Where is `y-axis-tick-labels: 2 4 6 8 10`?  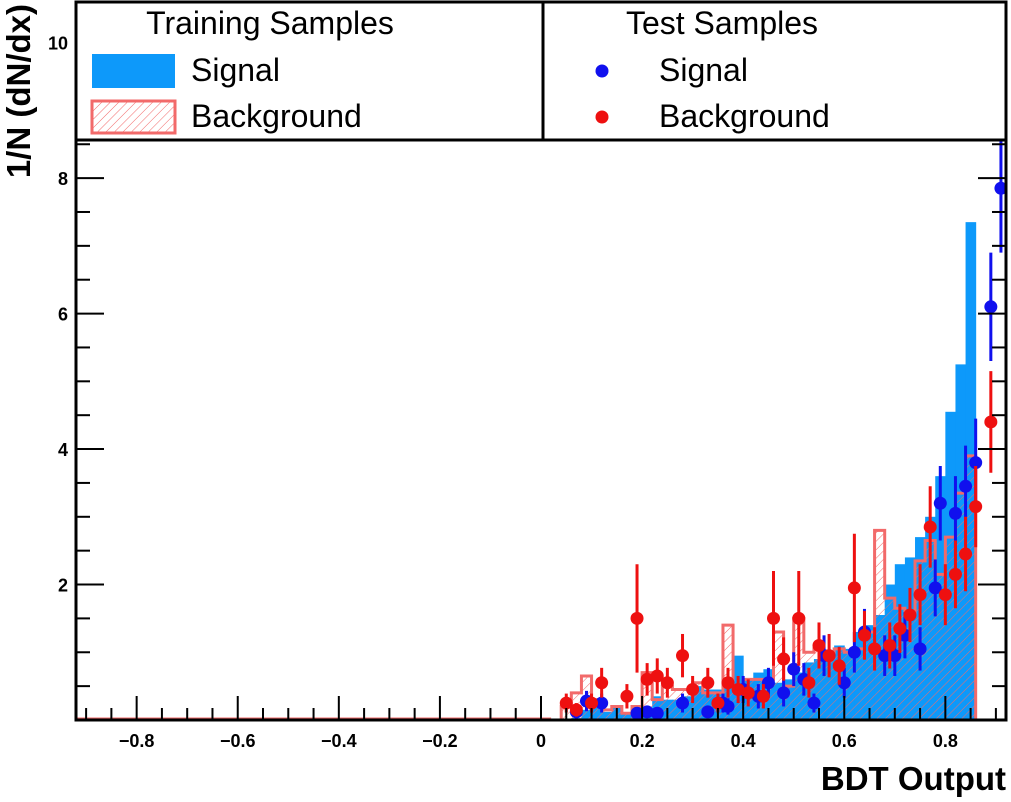 y-axis-tick-labels: 2 4 6 8 10 is located at coordinates (58, 315).